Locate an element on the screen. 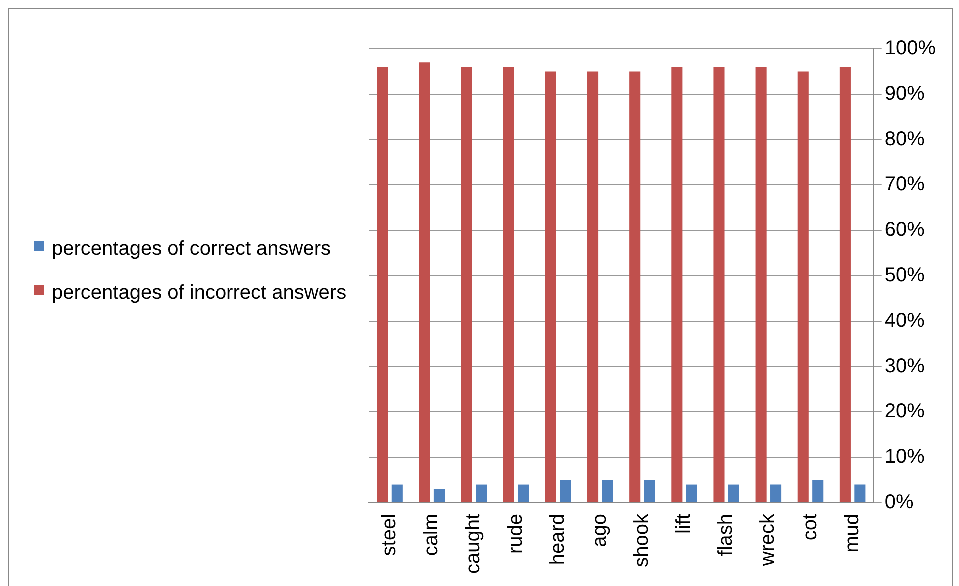 This screenshot has height=586, width=959. y-tick-label: 50% is located at coordinates (905, 275).